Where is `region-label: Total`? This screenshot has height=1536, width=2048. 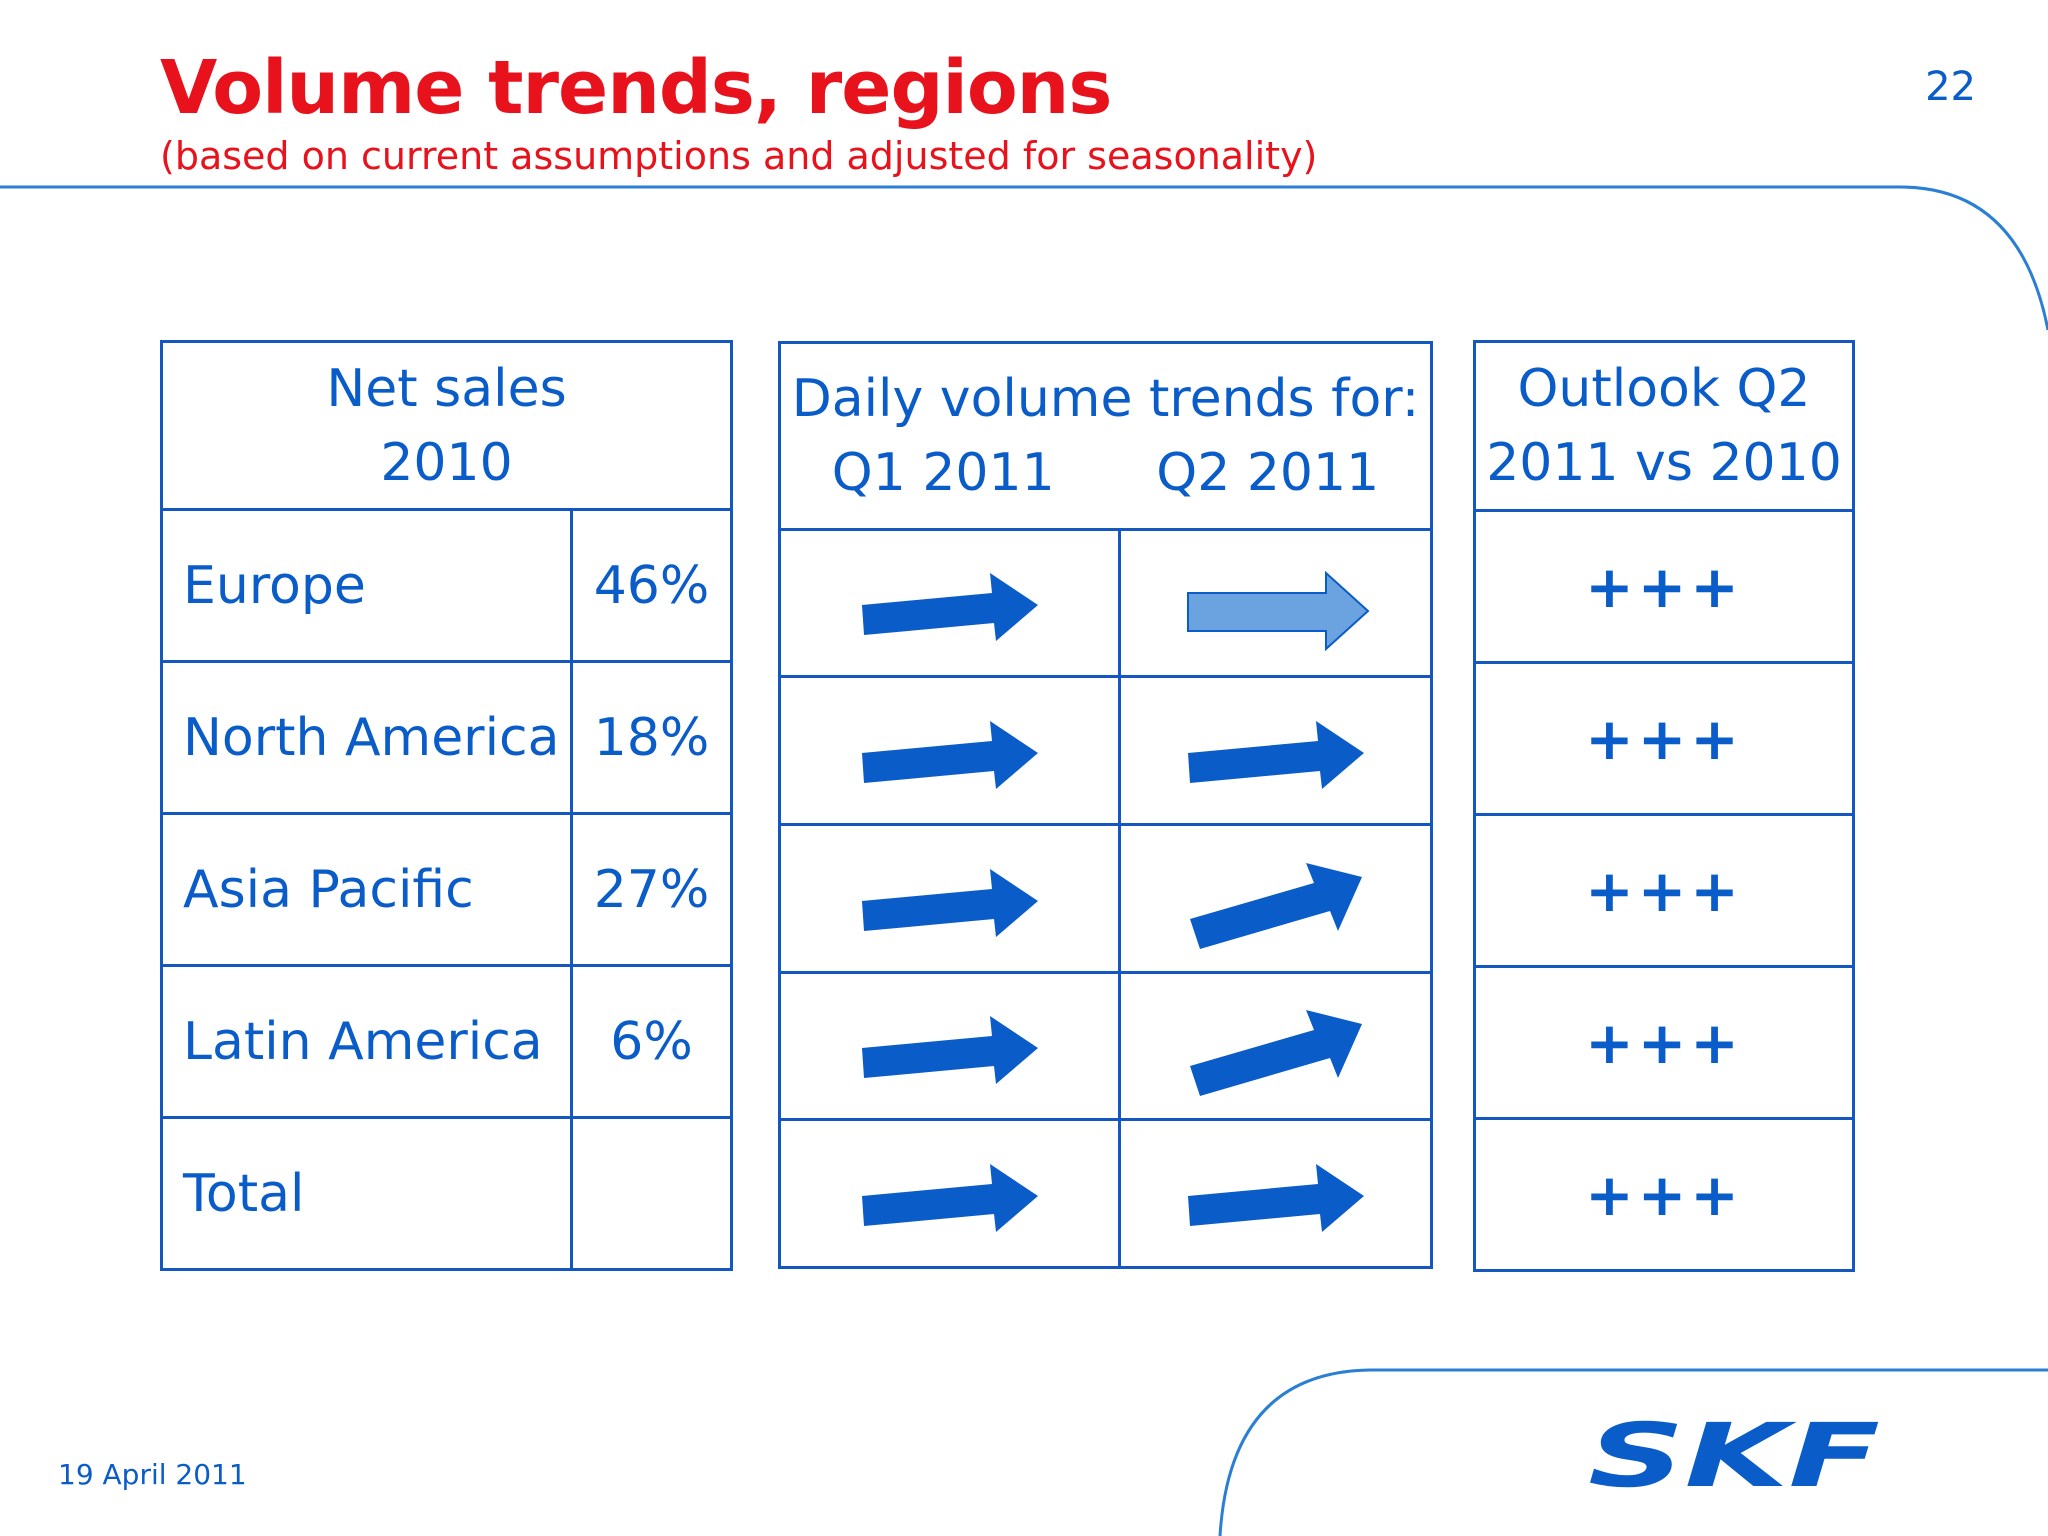 region-label: Total is located at coordinates (366, 1193).